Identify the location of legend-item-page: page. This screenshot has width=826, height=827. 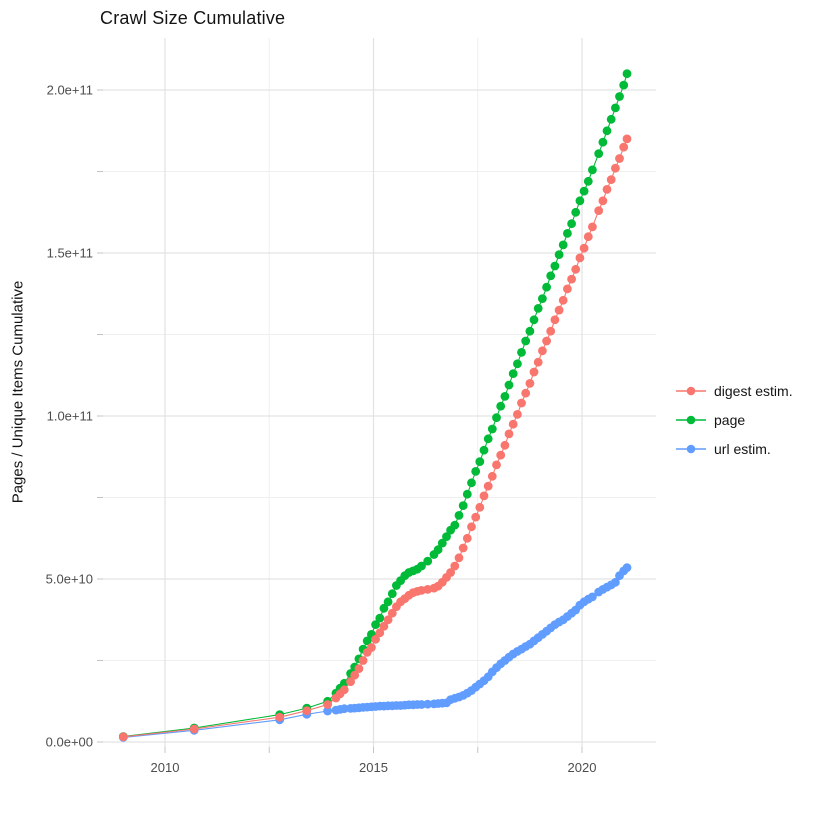
(733, 420).